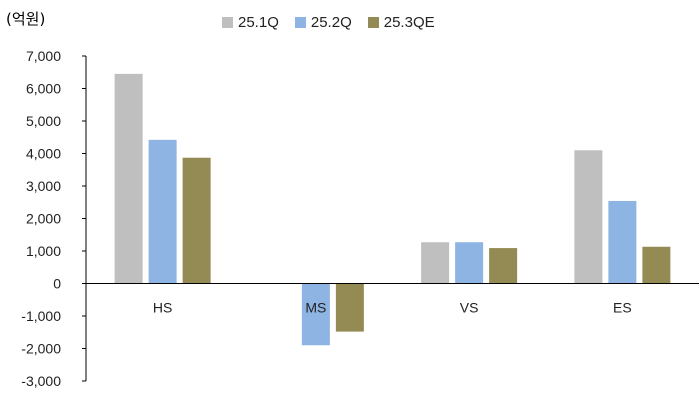  Describe the element at coordinates (43, 186) in the screenshot. I see `y-tick-label: 3,000` at that location.